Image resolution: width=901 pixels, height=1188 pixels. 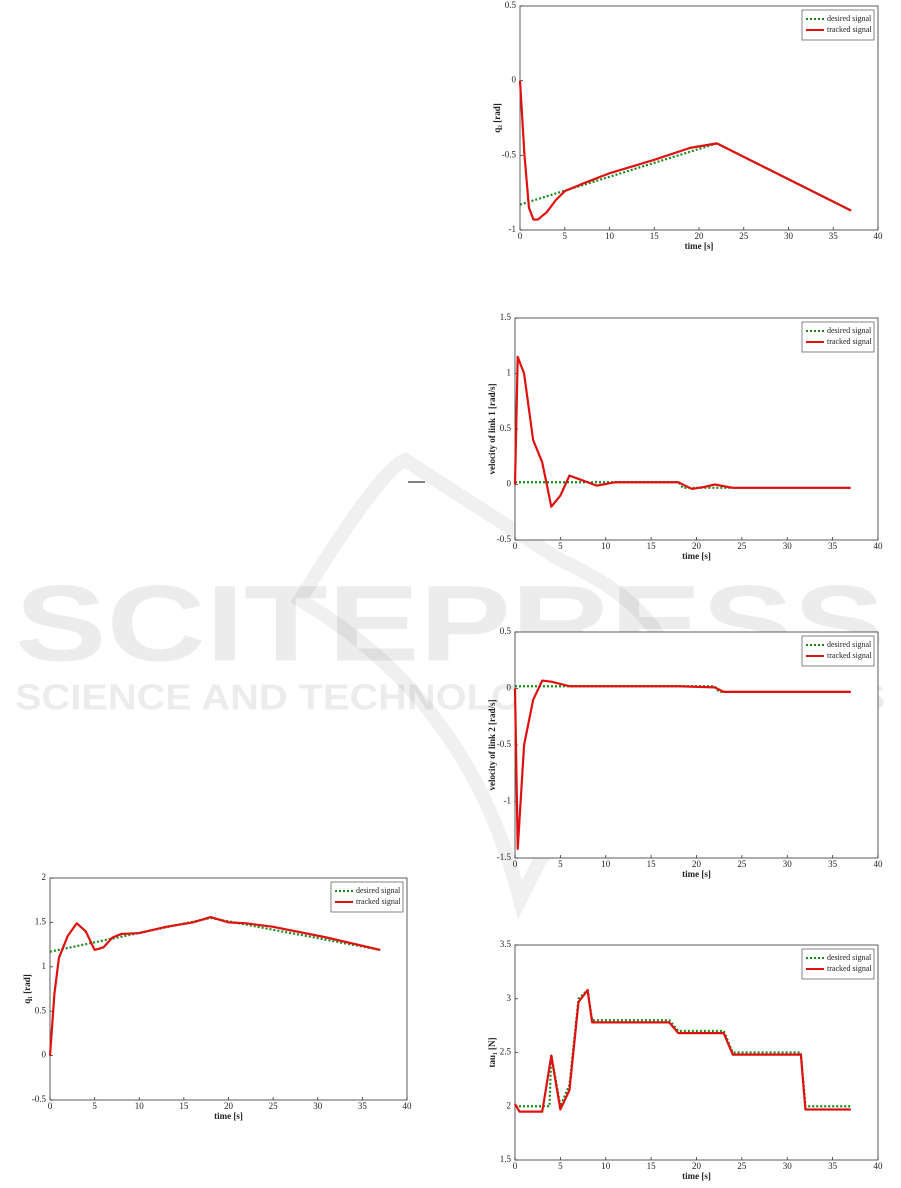 What do you see at coordinates (497, 117) in the screenshot?
I see `y-axis-label: q₂ [rad]` at bounding box center [497, 117].